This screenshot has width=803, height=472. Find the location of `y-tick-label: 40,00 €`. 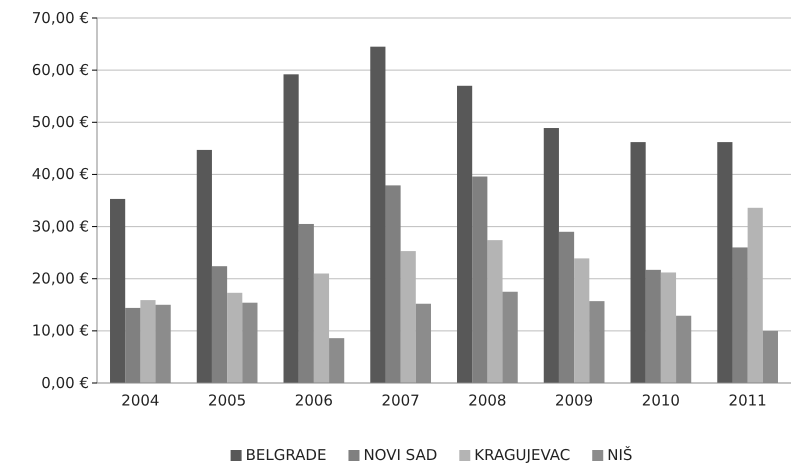

y-tick-label: 40,00 € is located at coordinates (60, 174).